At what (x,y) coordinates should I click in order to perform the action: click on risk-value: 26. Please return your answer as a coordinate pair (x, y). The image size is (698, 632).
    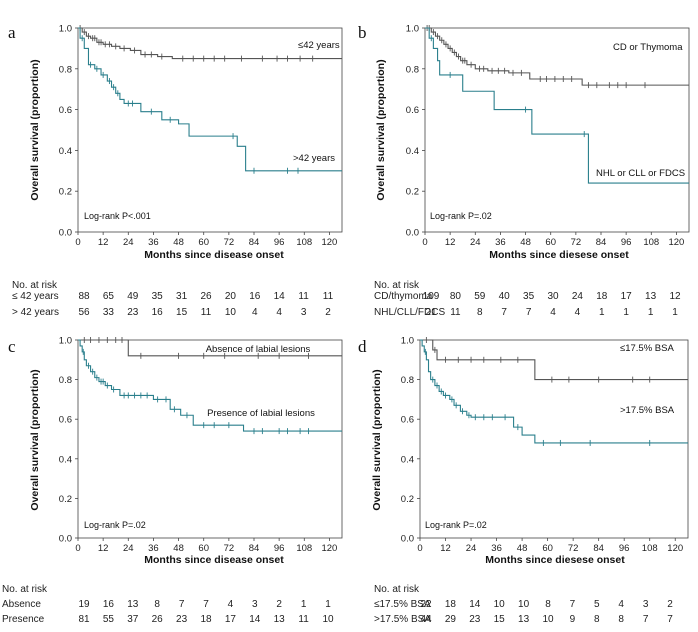
    Looking at the image, I should click on (158, 619).